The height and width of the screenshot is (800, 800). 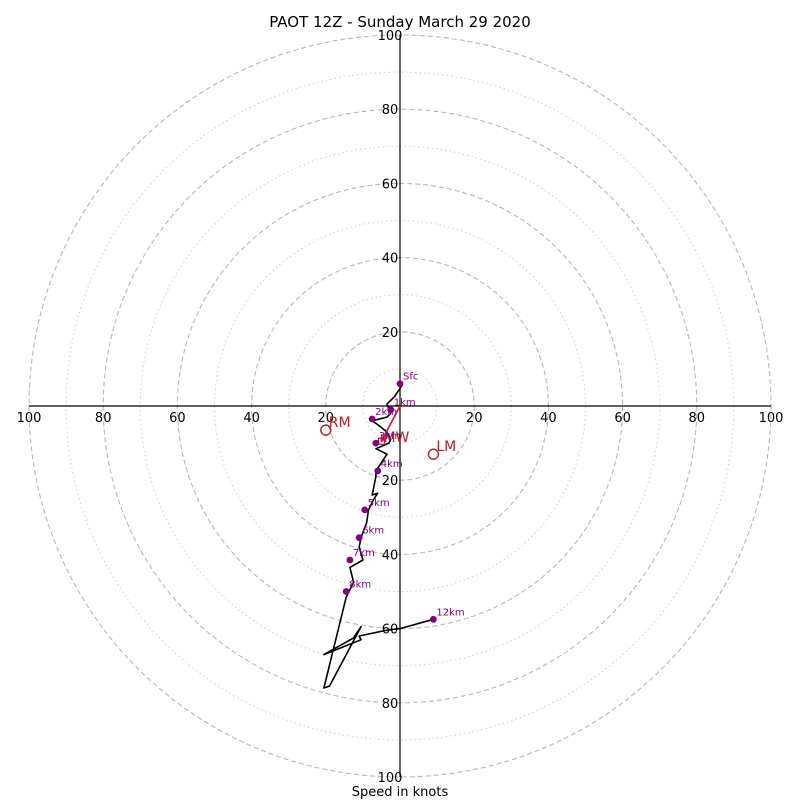 What do you see at coordinates (433, 619) in the screenshot?
I see `height-marker-12km` at bounding box center [433, 619].